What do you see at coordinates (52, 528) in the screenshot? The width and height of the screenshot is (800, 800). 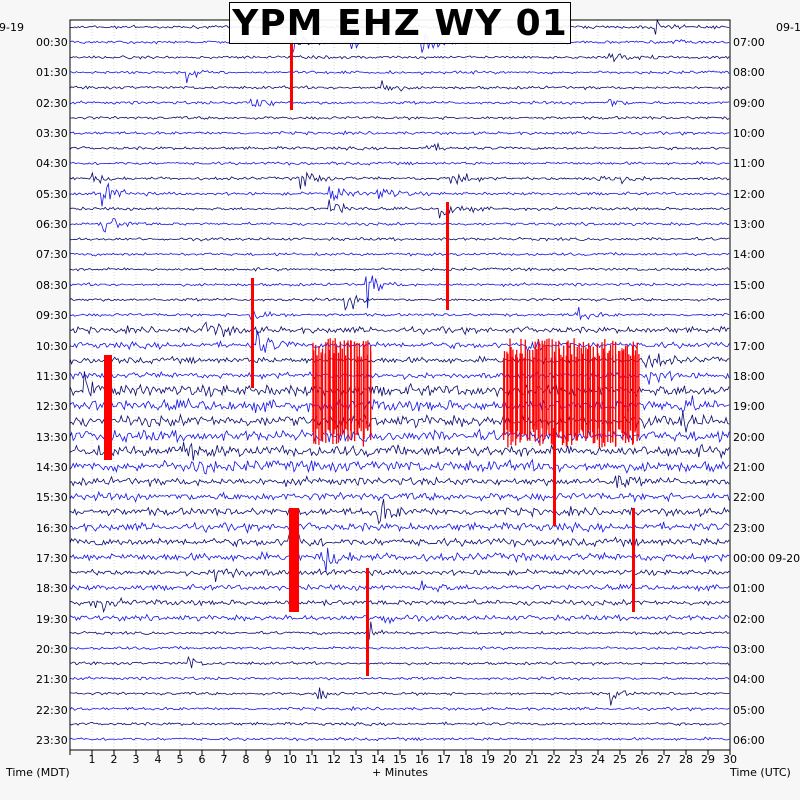 I see `left-time-tick: 16:30` at bounding box center [52, 528].